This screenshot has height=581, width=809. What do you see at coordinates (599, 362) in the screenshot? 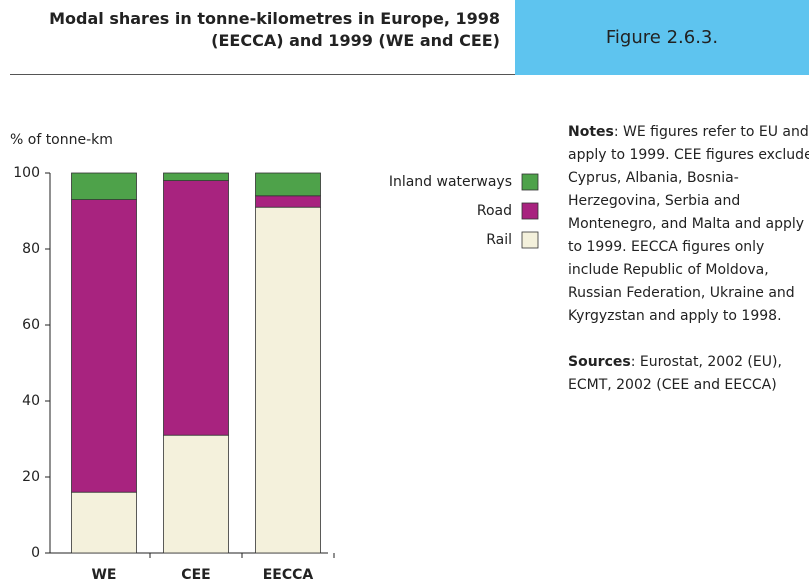
I see `note-label: Sources` at bounding box center [599, 362].